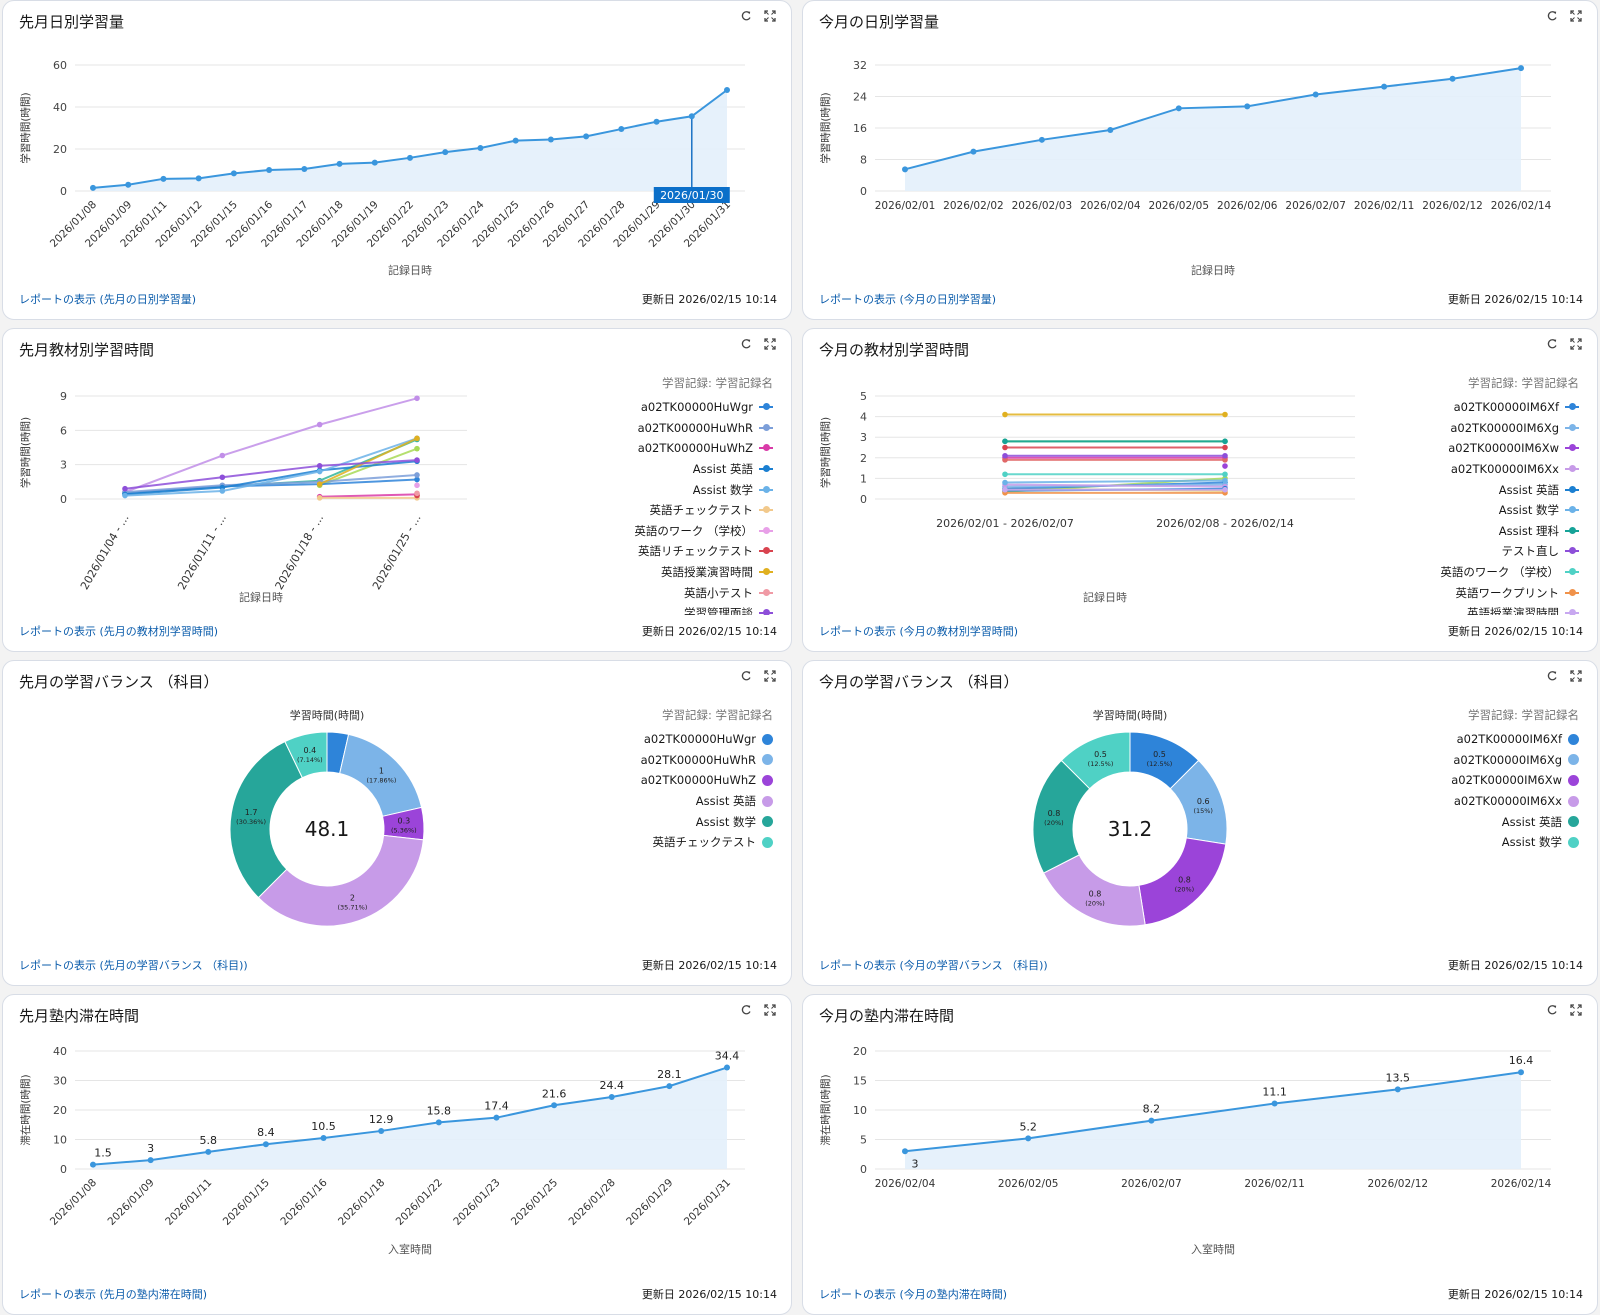 Image resolution: width=1600 pixels, height=1315 pixels. What do you see at coordinates (1429, 609) in the screenshot?
I see `legend-item: 英語授業演習時間` at bounding box center [1429, 609].